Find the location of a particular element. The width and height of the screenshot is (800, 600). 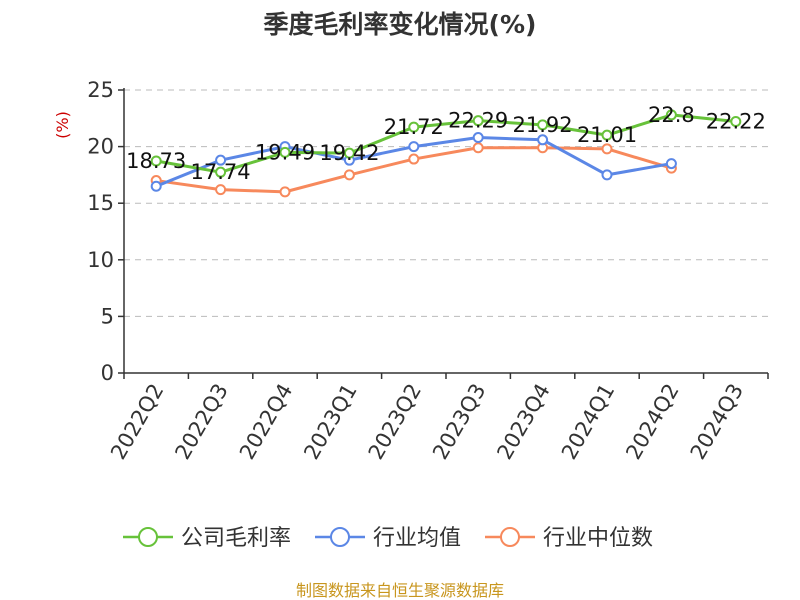

series-layer is located at coordinates (446, 153).